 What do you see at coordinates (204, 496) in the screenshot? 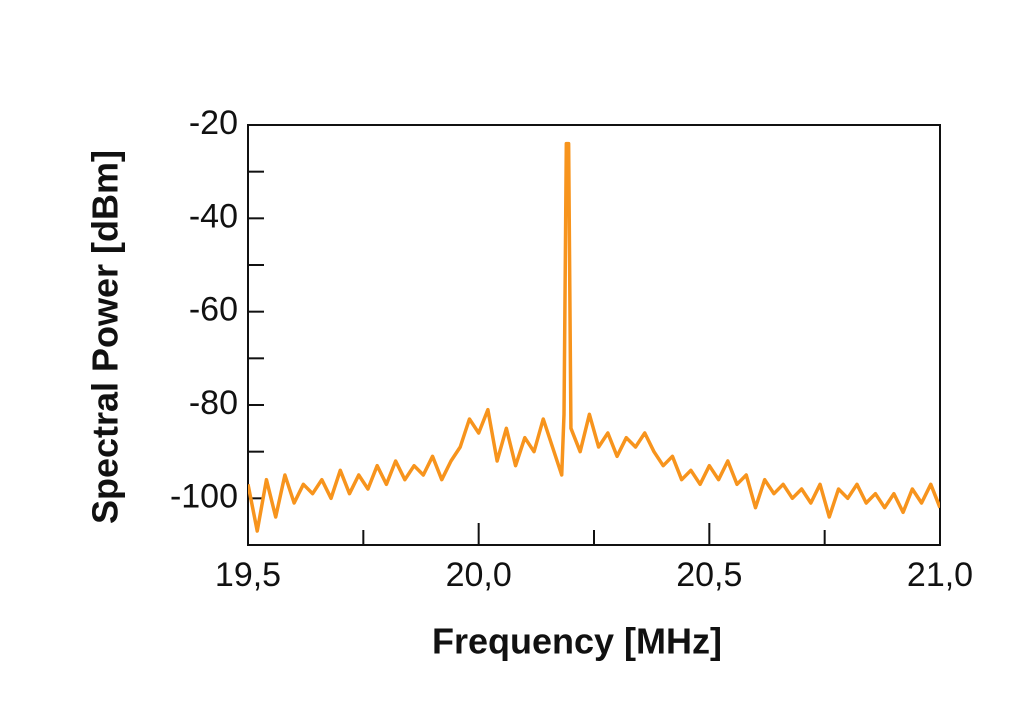
I see `y-tick-label: -100` at bounding box center [204, 496].